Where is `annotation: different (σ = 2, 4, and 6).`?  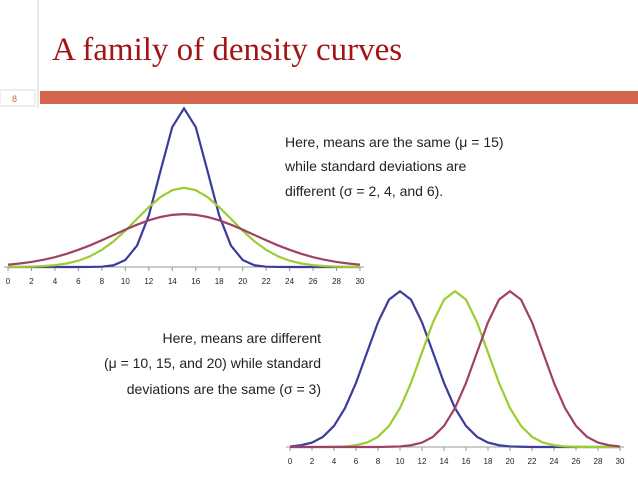 annotation: different (σ = 2, 4, and 6). is located at coordinates (364, 191).